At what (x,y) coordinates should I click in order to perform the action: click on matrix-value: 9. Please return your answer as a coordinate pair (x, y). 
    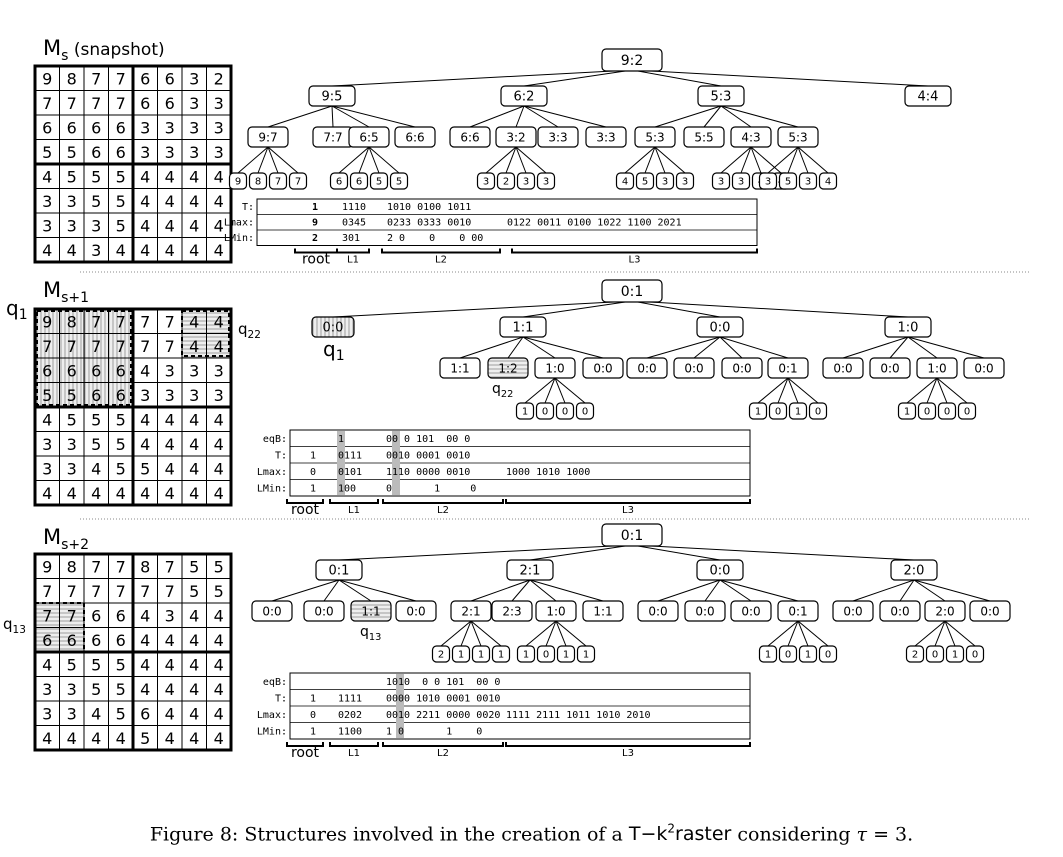
    Looking at the image, I should click on (47, 321).